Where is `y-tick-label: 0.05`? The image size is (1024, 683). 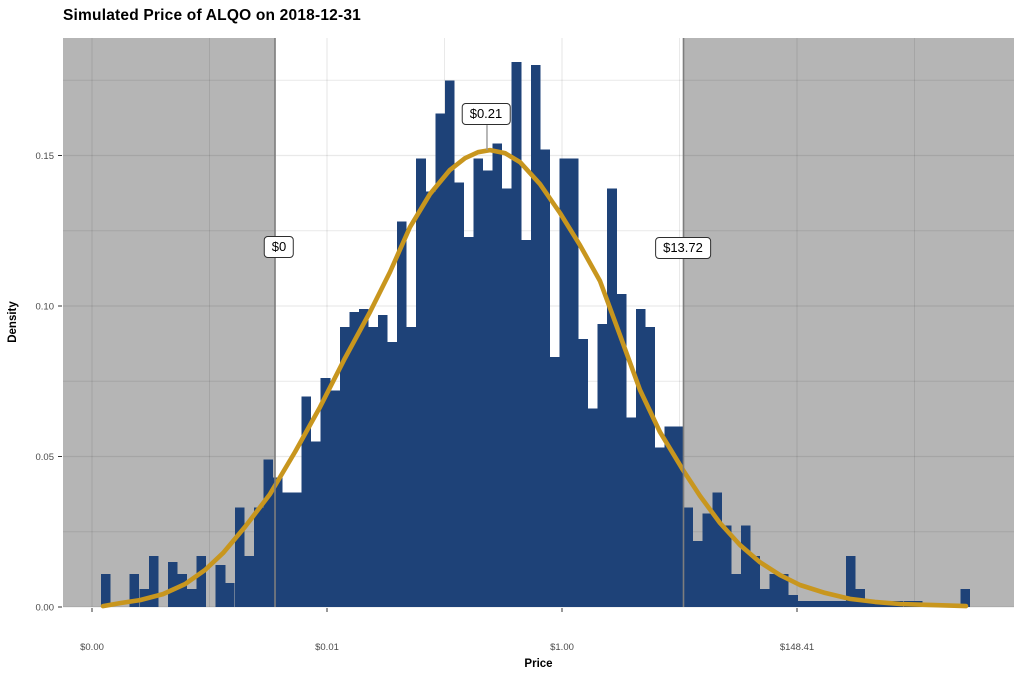
y-tick-label: 0.05 is located at coordinates (45, 457).